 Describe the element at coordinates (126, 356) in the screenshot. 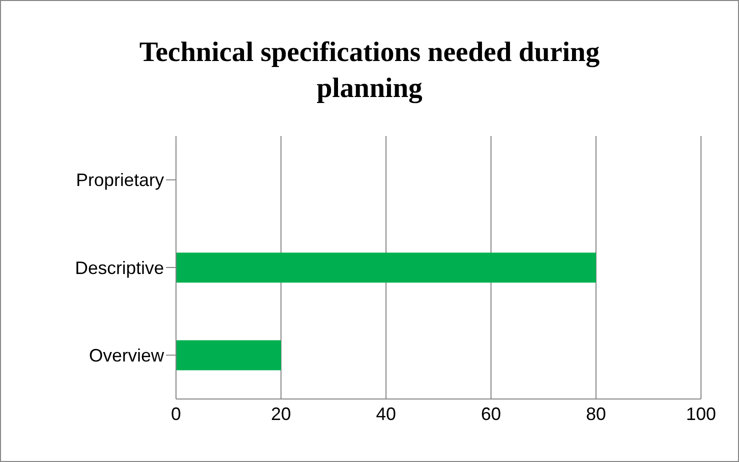

I see `y-tick-label: Overview` at that location.